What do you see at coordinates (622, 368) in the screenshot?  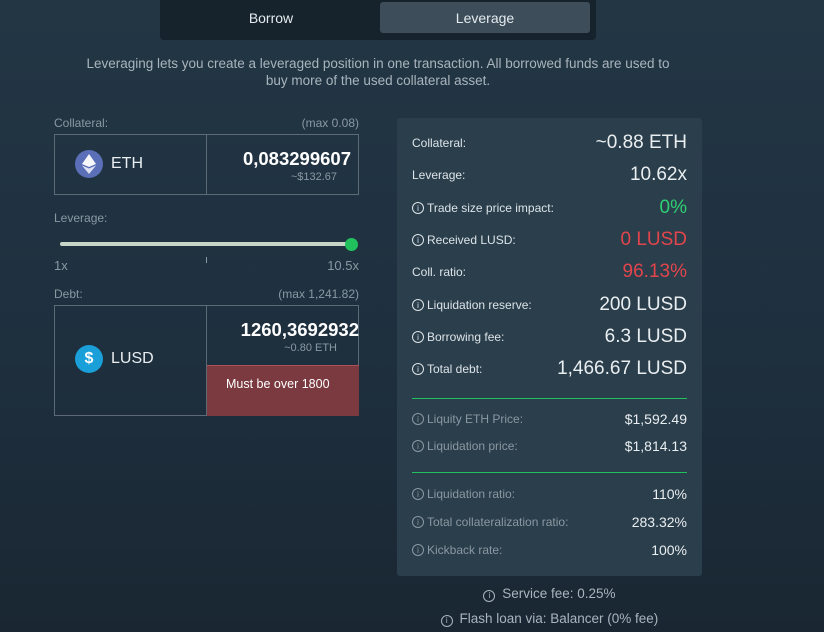 I see `total-debt-value: 1,466.67 LUSD` at bounding box center [622, 368].